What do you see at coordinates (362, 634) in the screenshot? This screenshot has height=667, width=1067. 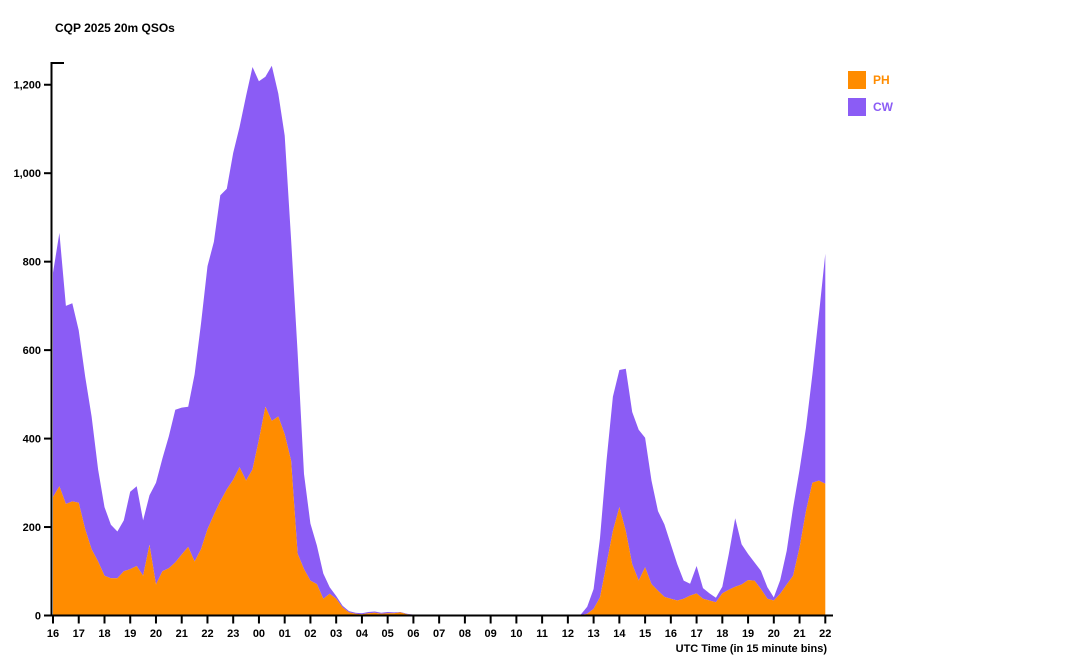 I see `x-tick-label: 04` at bounding box center [362, 634].